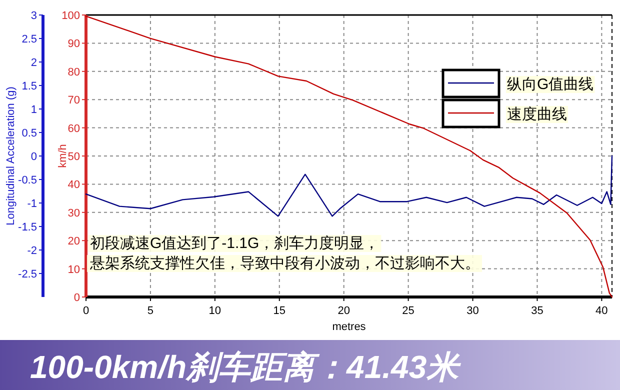 Image resolution: width=620 pixels, height=390 pixels. What do you see at coordinates (344, 311) in the screenshot?
I see `x-tick-label: 20` at bounding box center [344, 311].